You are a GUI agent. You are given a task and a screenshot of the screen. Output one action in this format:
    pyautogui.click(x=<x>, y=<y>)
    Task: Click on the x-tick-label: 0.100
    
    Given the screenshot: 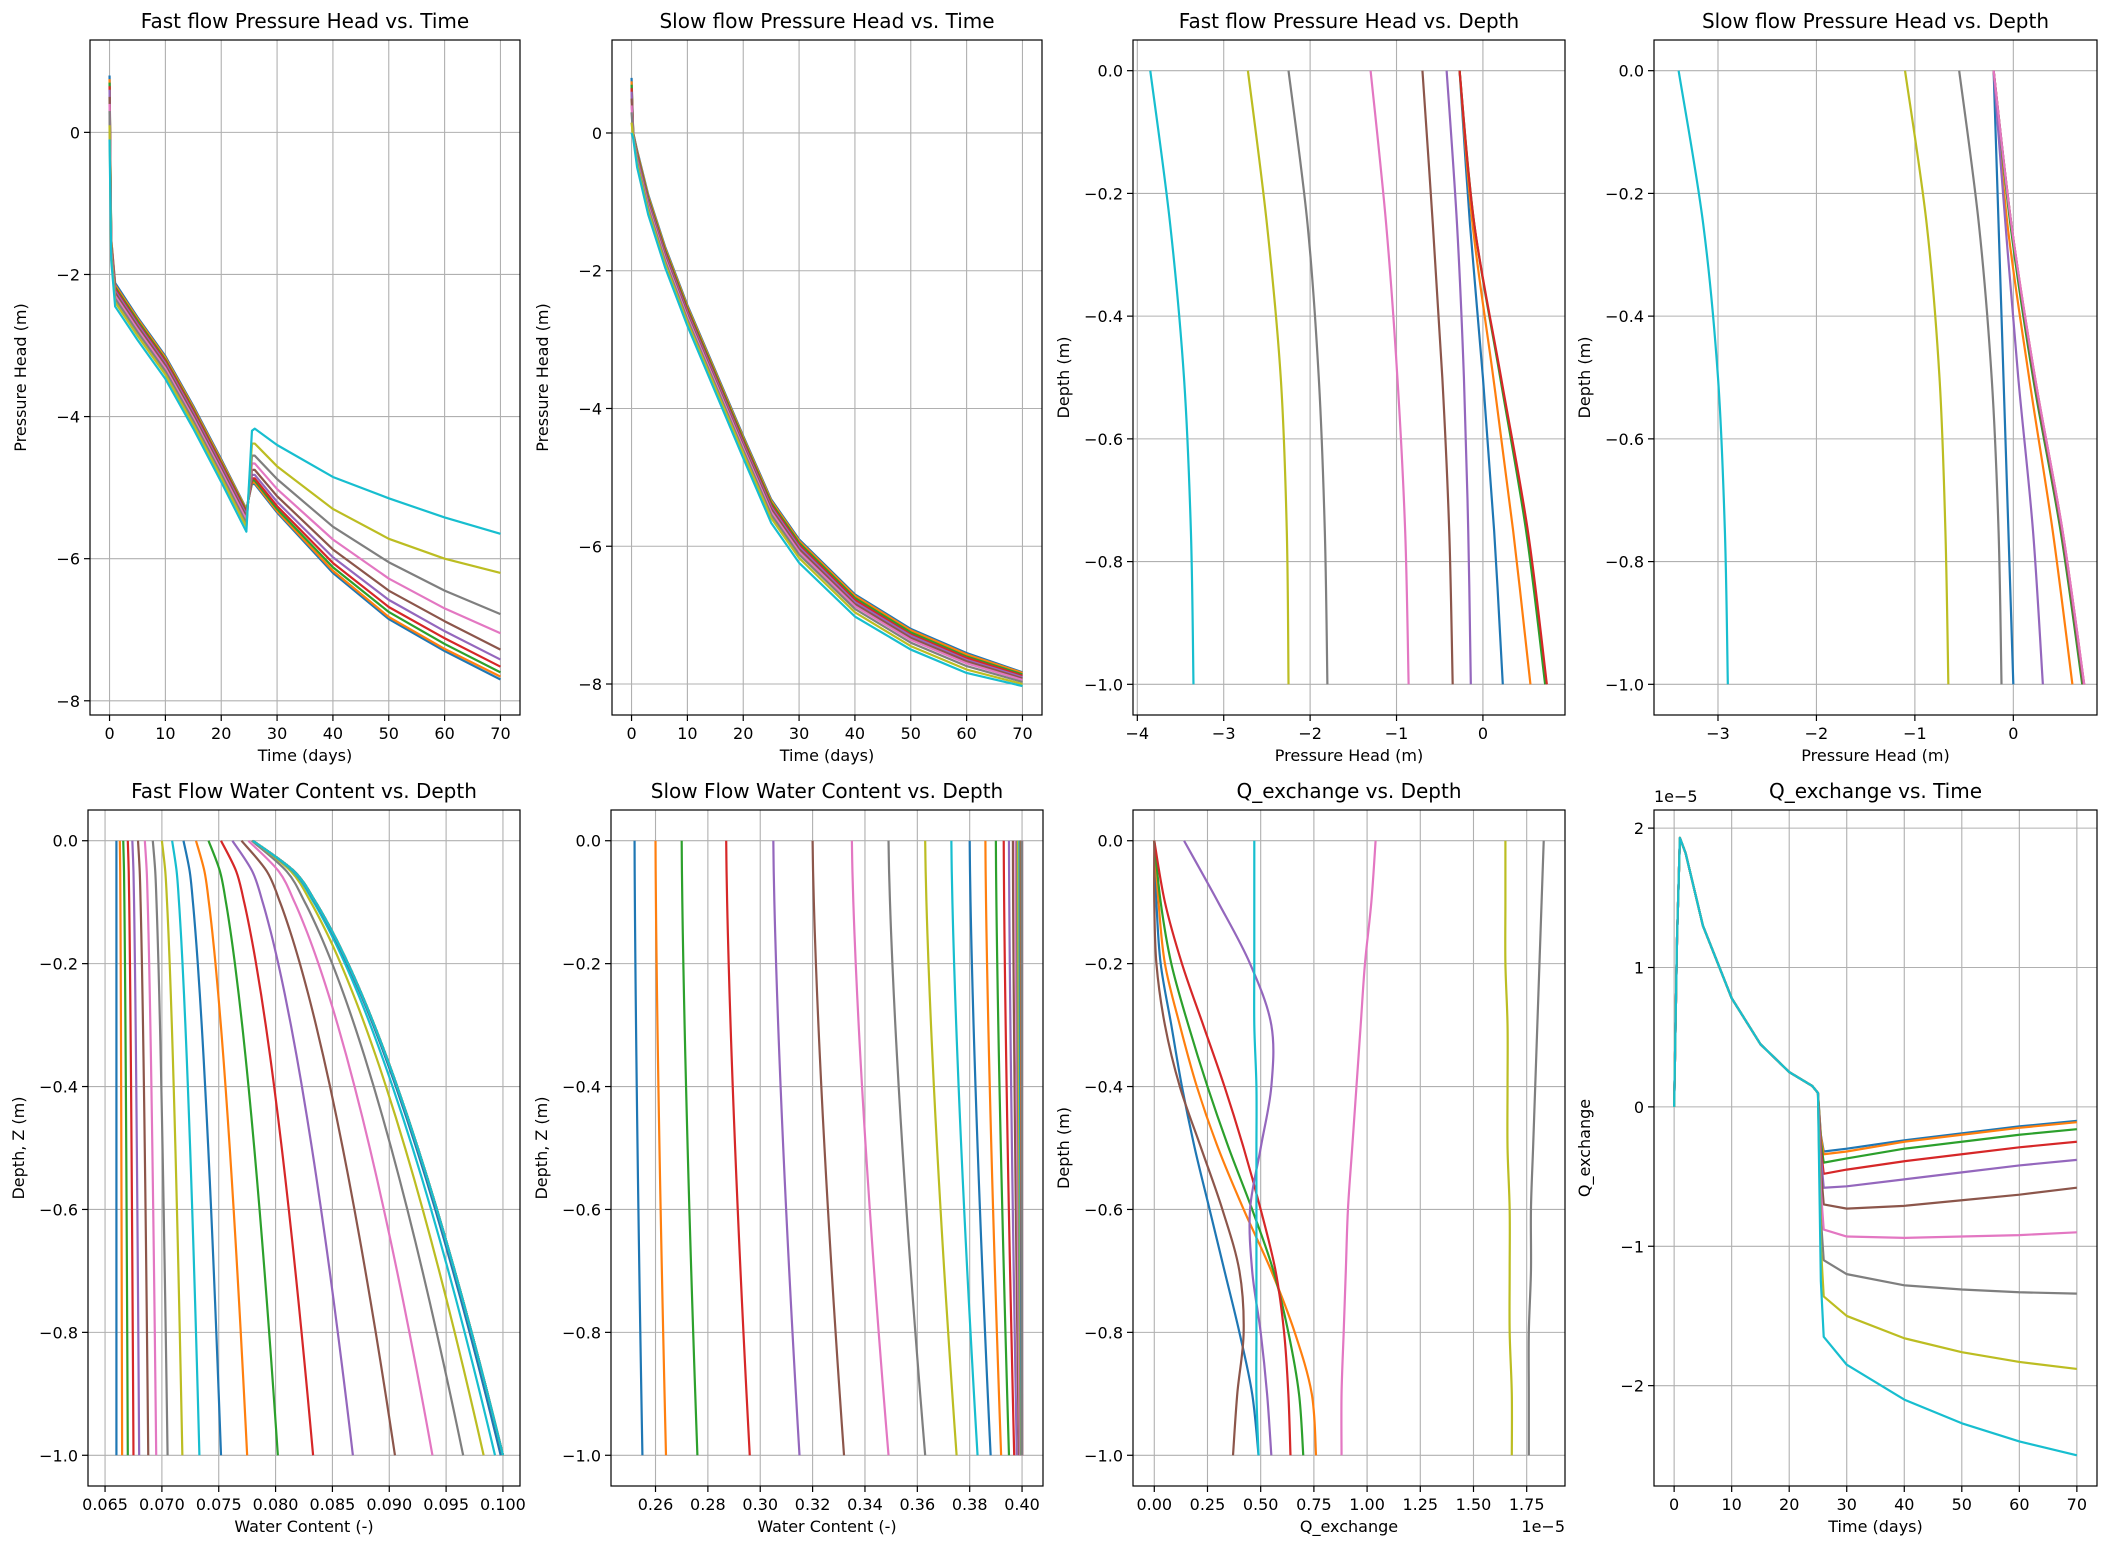 What is the action you would take?
    pyautogui.click(x=503, y=1504)
    